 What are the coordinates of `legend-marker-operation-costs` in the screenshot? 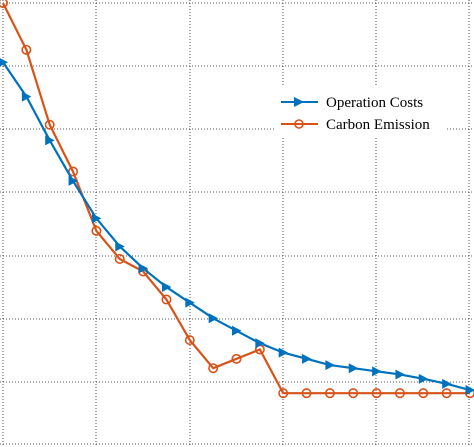 It's located at (299, 102).